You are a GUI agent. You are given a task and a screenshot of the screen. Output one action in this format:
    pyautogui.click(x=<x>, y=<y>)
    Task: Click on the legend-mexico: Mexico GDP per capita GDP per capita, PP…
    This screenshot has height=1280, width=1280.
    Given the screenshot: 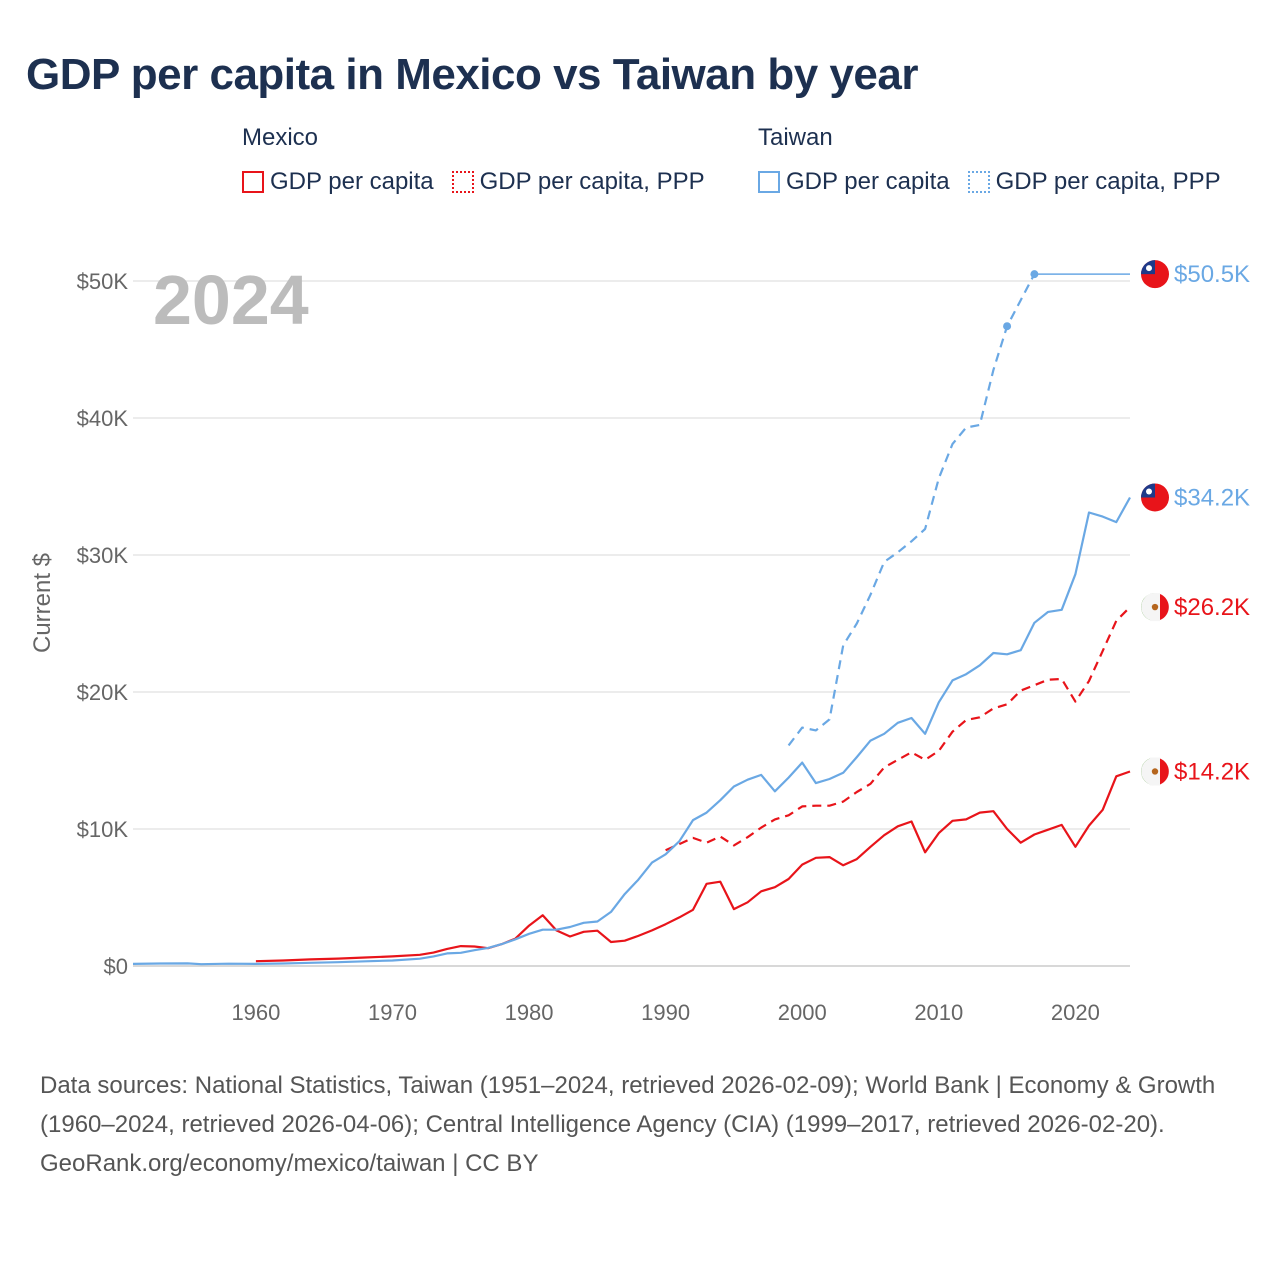 What is the action you would take?
    pyautogui.click(x=482, y=160)
    